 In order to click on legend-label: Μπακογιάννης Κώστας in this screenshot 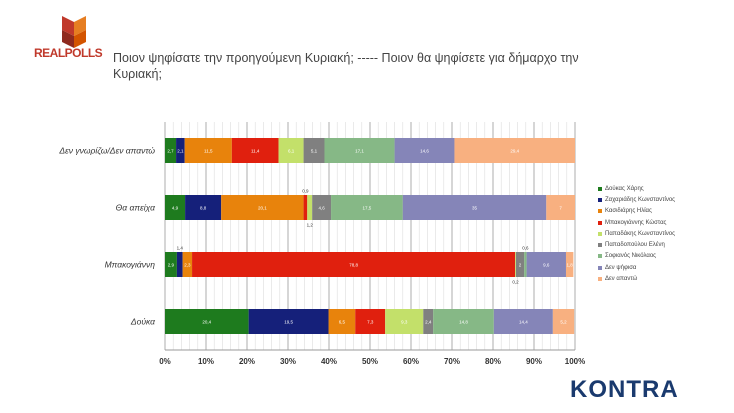, I will do `click(636, 222)`.